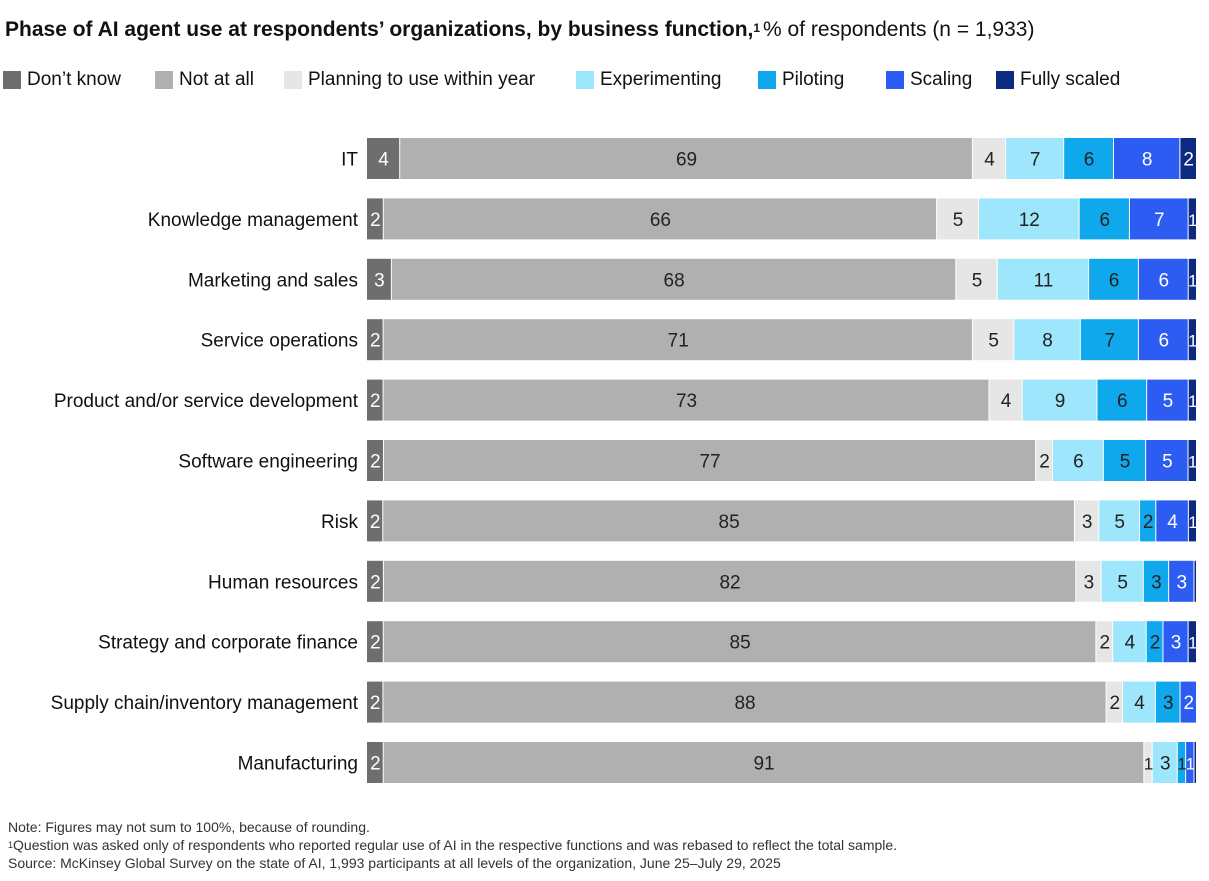  I want to click on value-label-human-resources-not-at-all: 82, so click(729, 582).